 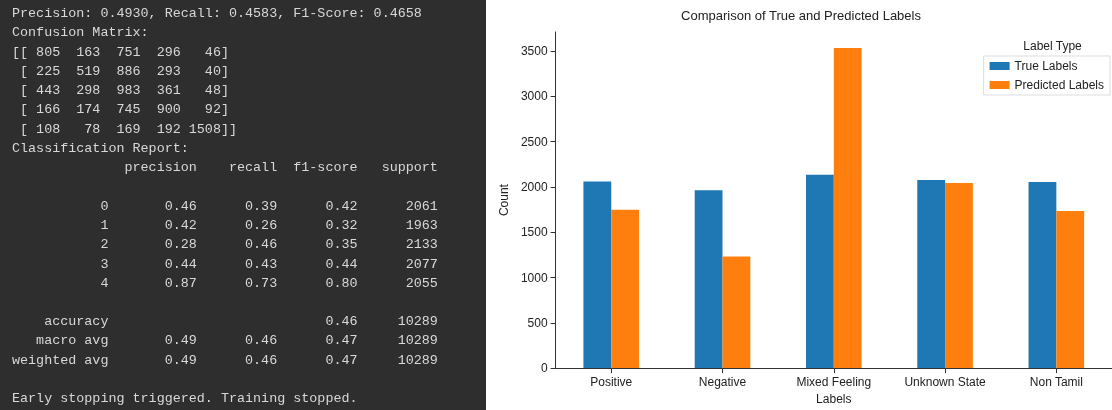 I want to click on text: Early stopping triggered. Training stopped., so click(x=185, y=399).